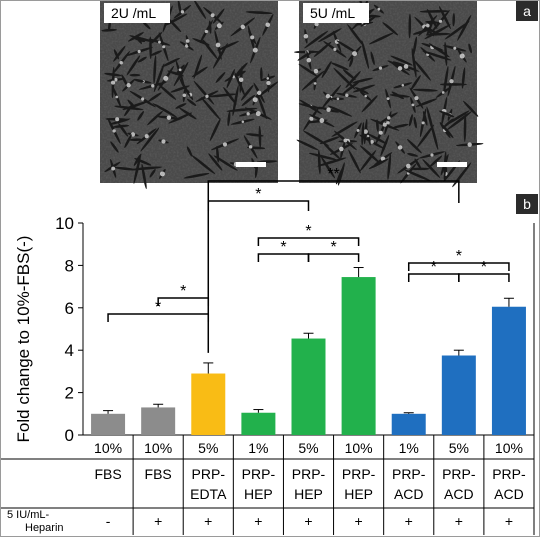  What do you see at coordinates (189, 95) in the screenshot?
I see `micrograph-2u: 2U /mL` at bounding box center [189, 95].